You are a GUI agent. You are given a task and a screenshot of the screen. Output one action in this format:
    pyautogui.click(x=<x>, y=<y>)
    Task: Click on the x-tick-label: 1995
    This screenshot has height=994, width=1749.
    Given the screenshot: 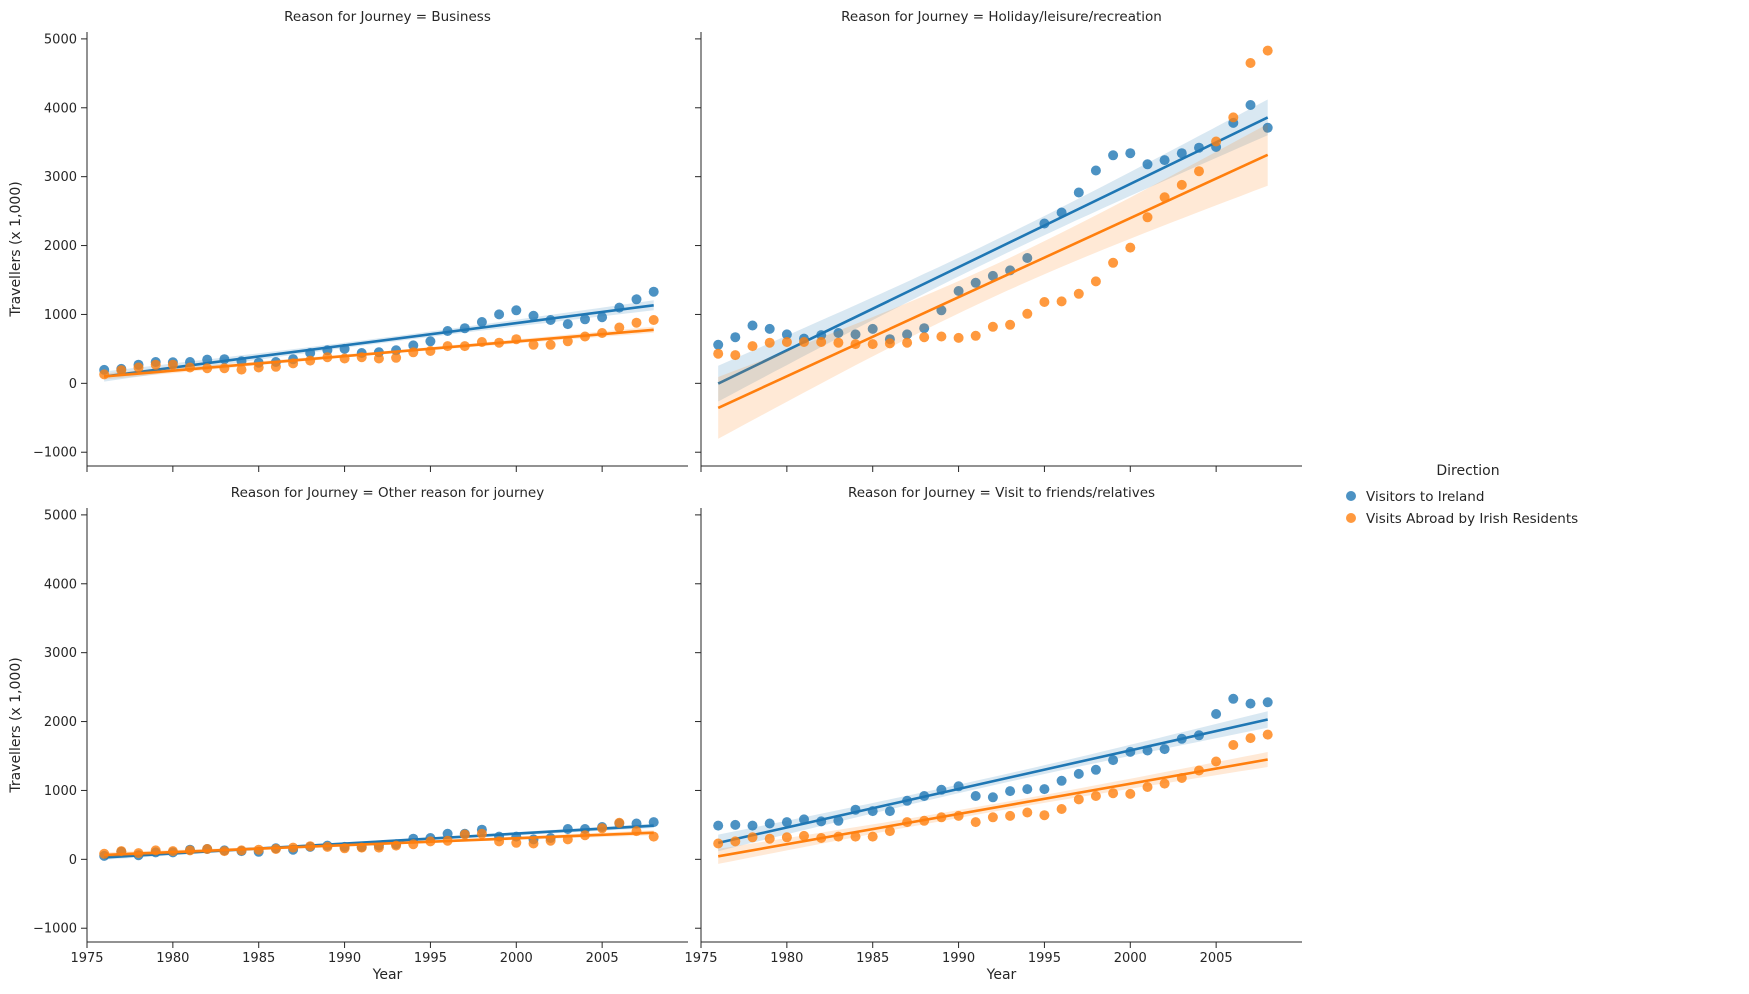 What is the action you would take?
    pyautogui.click(x=1044, y=958)
    